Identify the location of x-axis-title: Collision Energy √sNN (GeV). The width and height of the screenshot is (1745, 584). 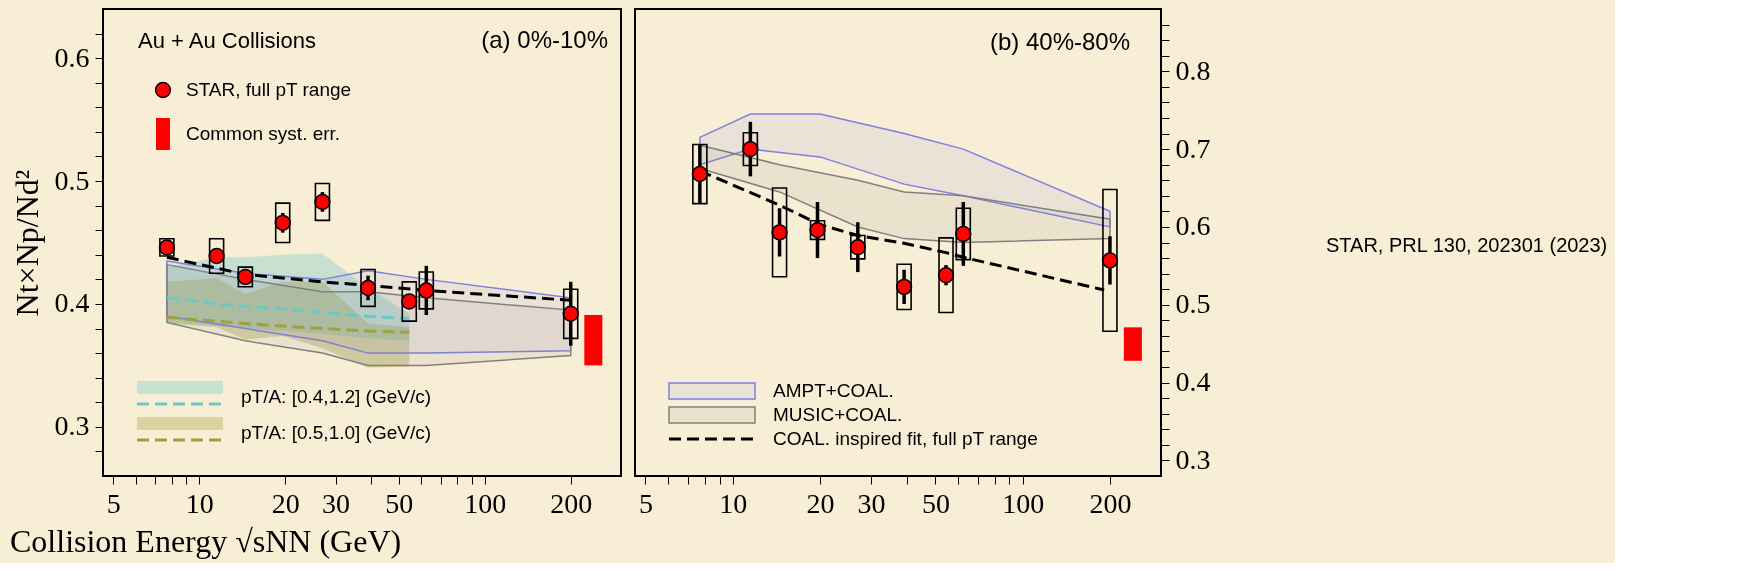
(206, 541).